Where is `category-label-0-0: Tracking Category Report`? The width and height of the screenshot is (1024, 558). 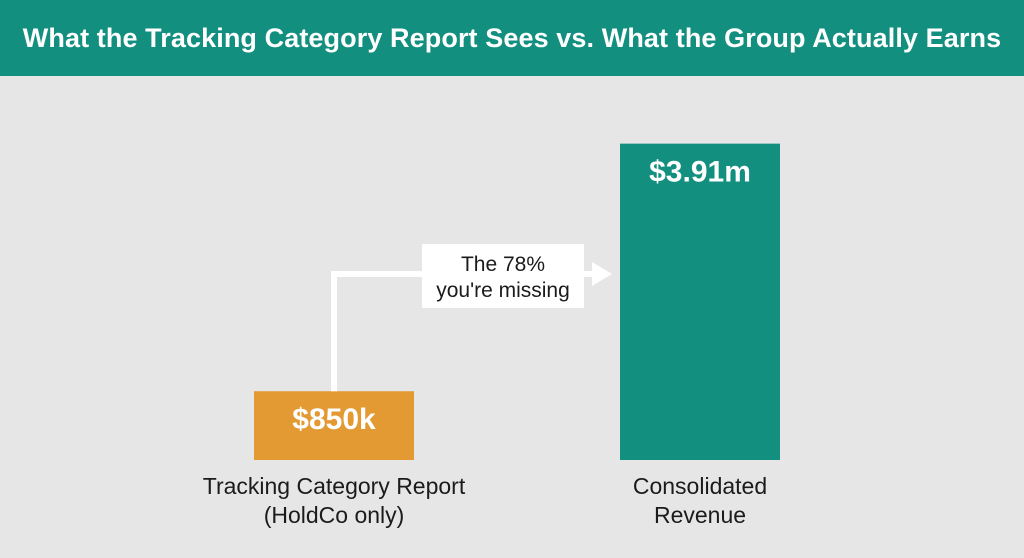
category-label-0-0: Tracking Category Report is located at coordinates (334, 486).